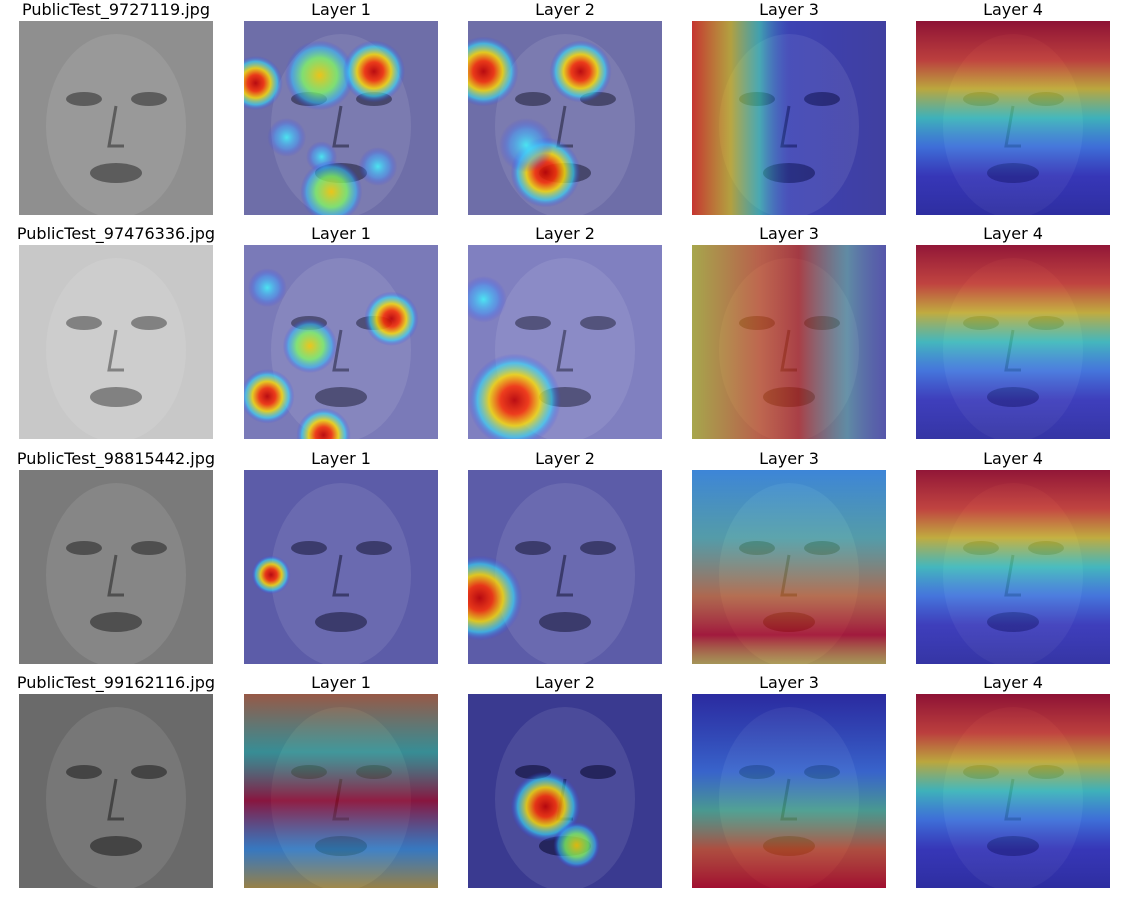 The image size is (1122, 897). What do you see at coordinates (116, 233) in the screenshot?
I see `image-filename: PublicTest_97476336.jpg` at bounding box center [116, 233].